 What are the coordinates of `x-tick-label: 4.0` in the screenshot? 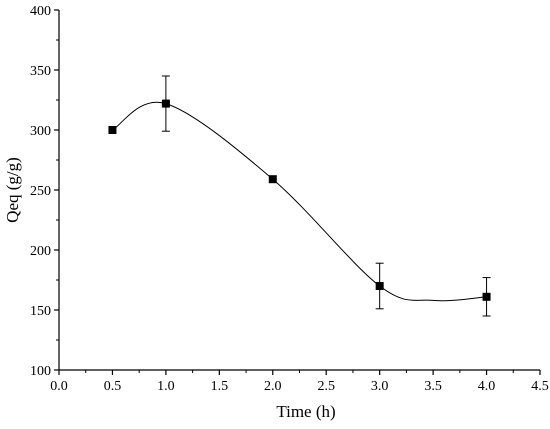 It's located at (487, 386).